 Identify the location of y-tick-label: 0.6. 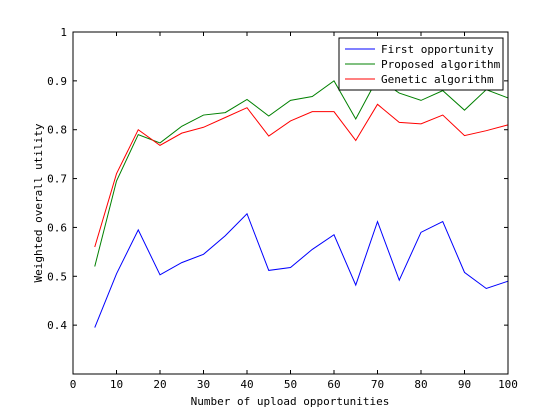
(57, 227).